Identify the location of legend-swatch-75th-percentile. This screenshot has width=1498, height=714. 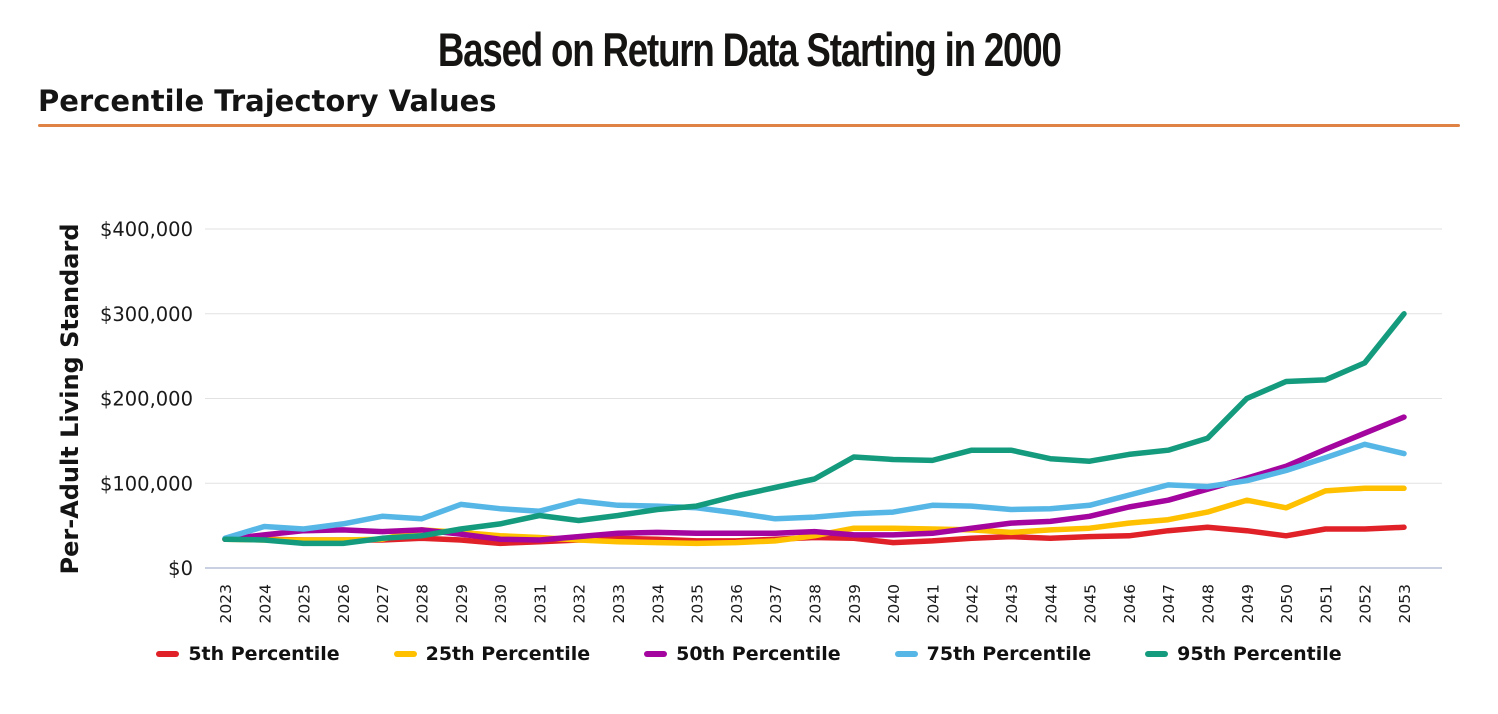
(906, 654).